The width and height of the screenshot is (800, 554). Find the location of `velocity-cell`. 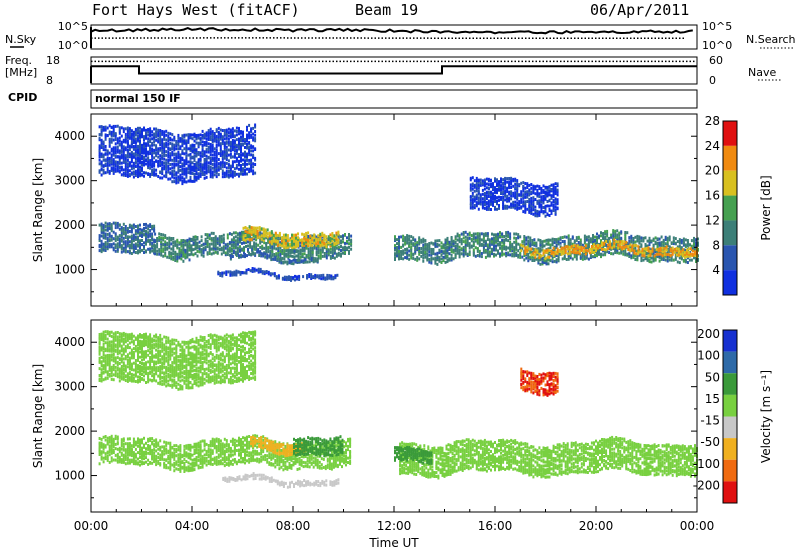

velocity-cell is located at coordinates (111, 444).